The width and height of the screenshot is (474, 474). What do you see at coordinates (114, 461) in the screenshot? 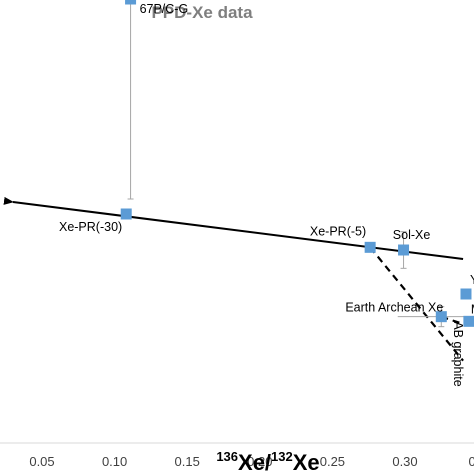
I see `x-tick-label-0-10: 0.10` at bounding box center [114, 461].